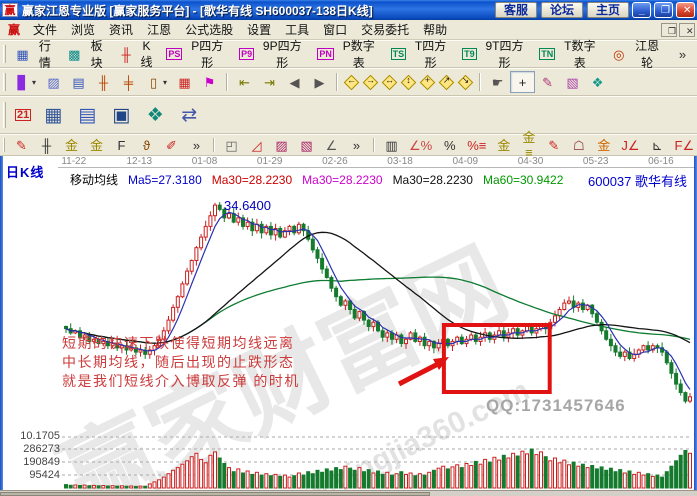 The width and height of the screenshot is (697, 496). What do you see at coordinates (391, 145) in the screenshot?
I see `toolbar-band-tool-button: ▥` at bounding box center [391, 145].